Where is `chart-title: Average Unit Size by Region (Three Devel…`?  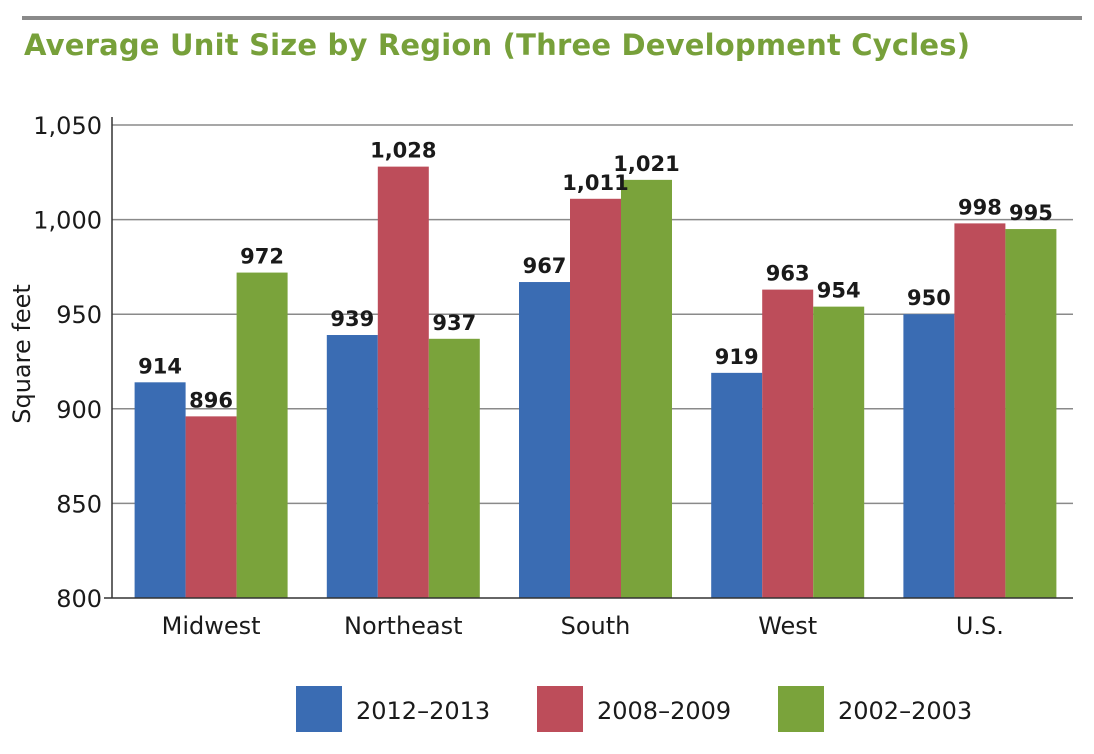
chart-title: Average Unit Size by Region (Three Devel… is located at coordinates (497, 45).